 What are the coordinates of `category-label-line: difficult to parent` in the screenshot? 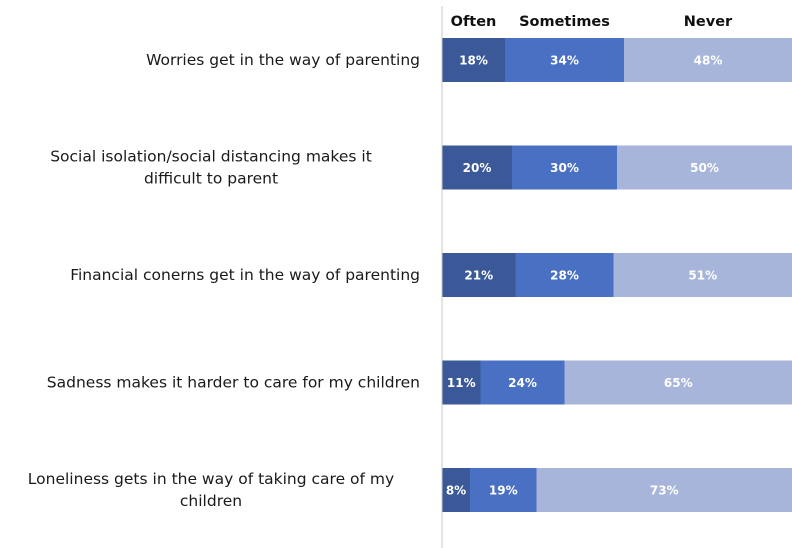 It's located at (211, 179).